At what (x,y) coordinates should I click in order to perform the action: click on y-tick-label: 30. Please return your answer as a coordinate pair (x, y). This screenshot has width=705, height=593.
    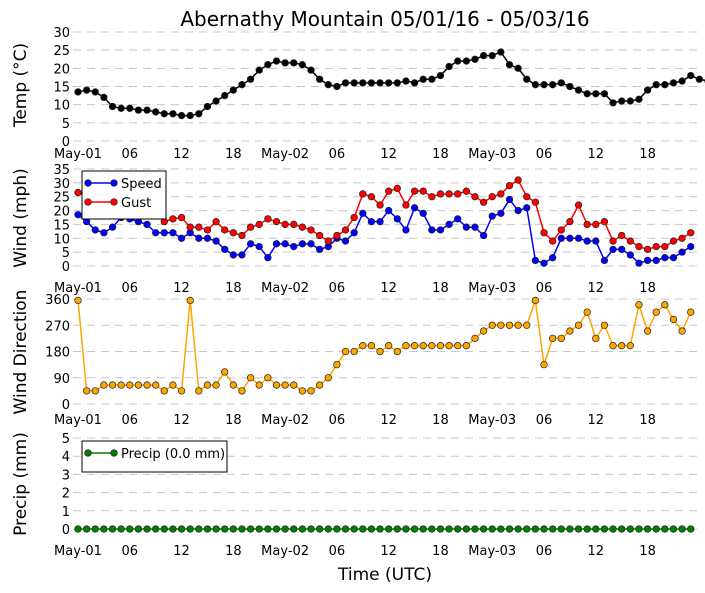
    Looking at the image, I should click on (61, 33).